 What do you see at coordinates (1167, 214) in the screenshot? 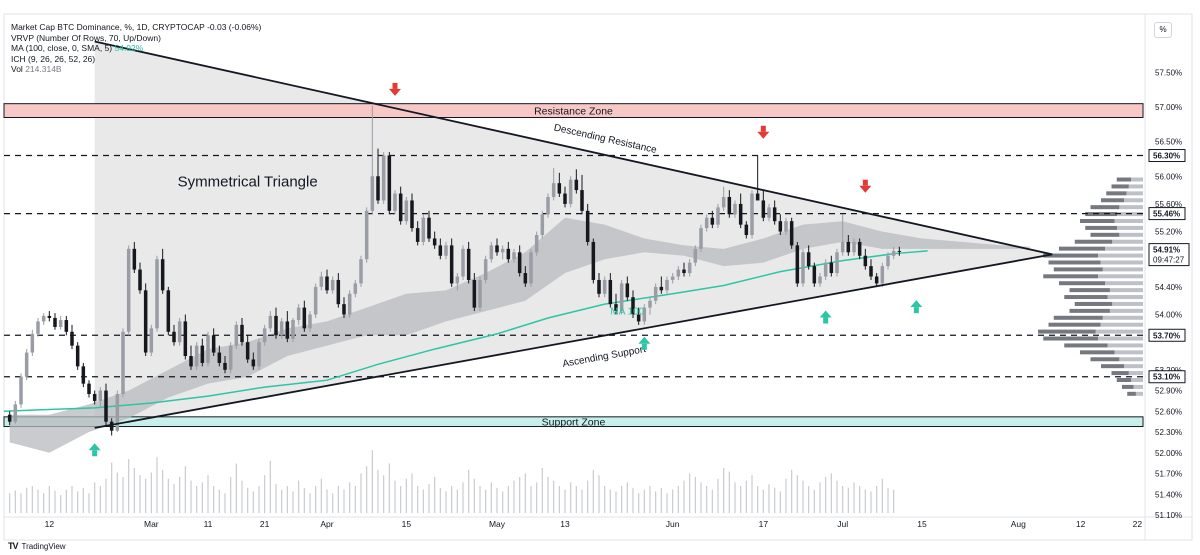
I see `price-level-tag: 55.46%` at bounding box center [1167, 214].